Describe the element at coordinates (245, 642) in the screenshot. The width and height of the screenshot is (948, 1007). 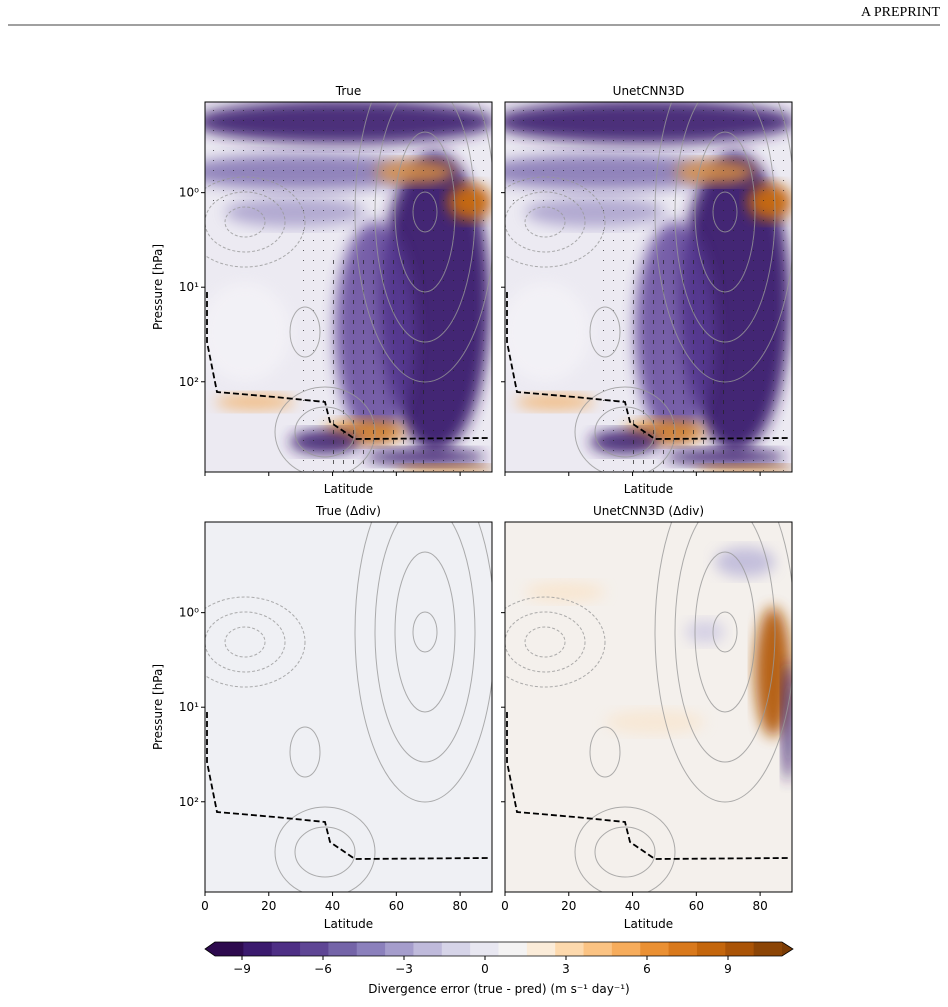
I see `contour` at that location.